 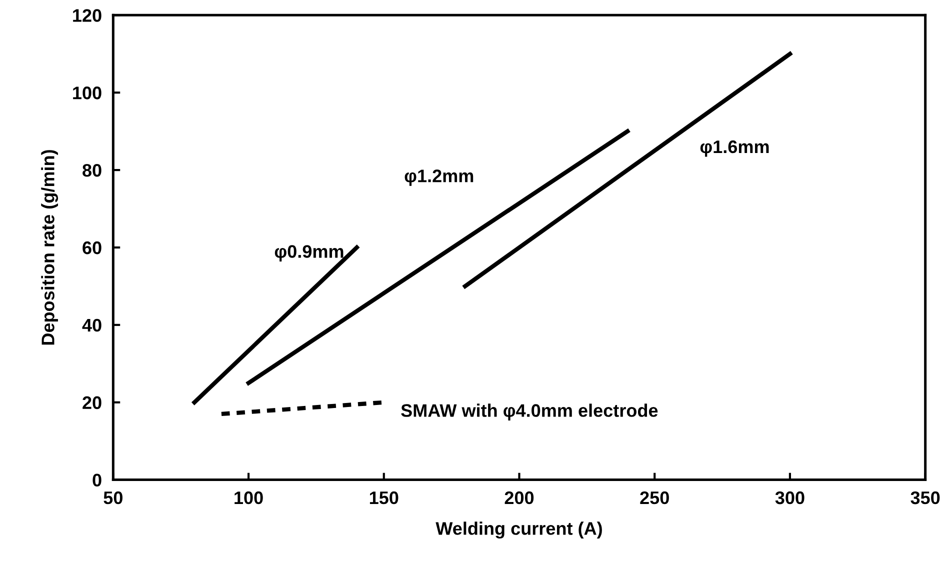 I want to click on x-axis-title: Welding current (A), so click(x=519, y=530).